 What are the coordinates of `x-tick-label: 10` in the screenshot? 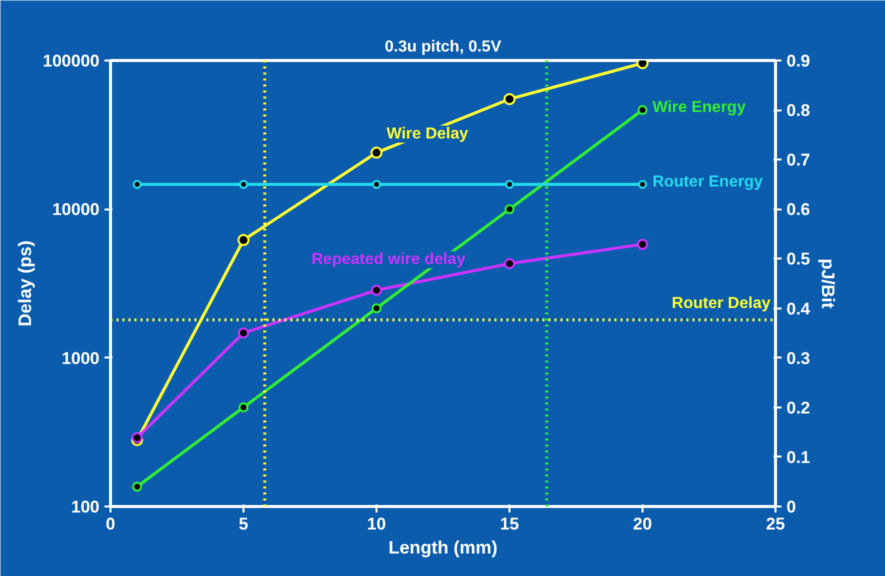 It's located at (376, 524).